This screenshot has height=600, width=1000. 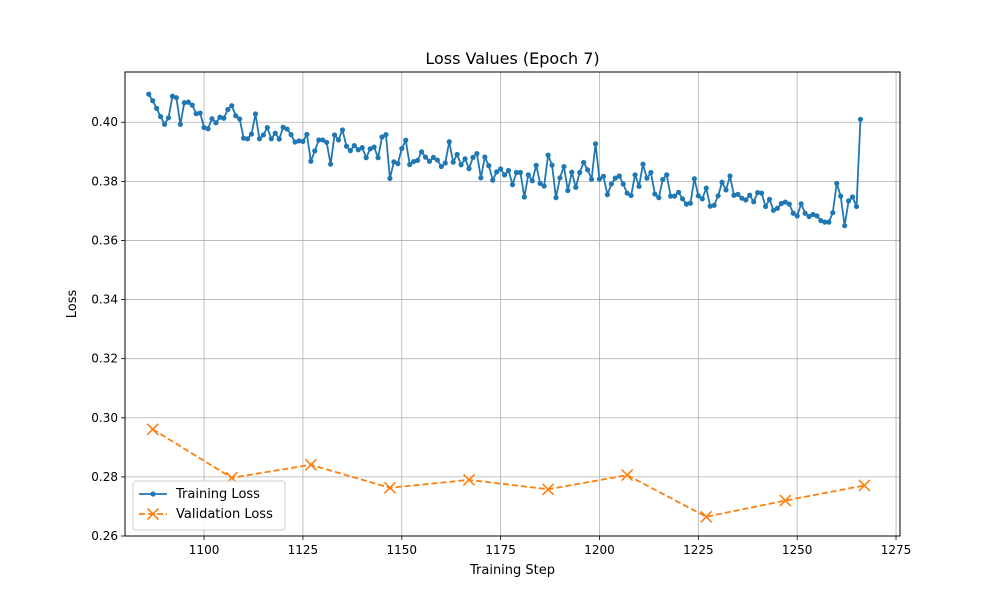 What do you see at coordinates (896, 550) in the screenshot?
I see `x-tick-label: 1275` at bounding box center [896, 550].